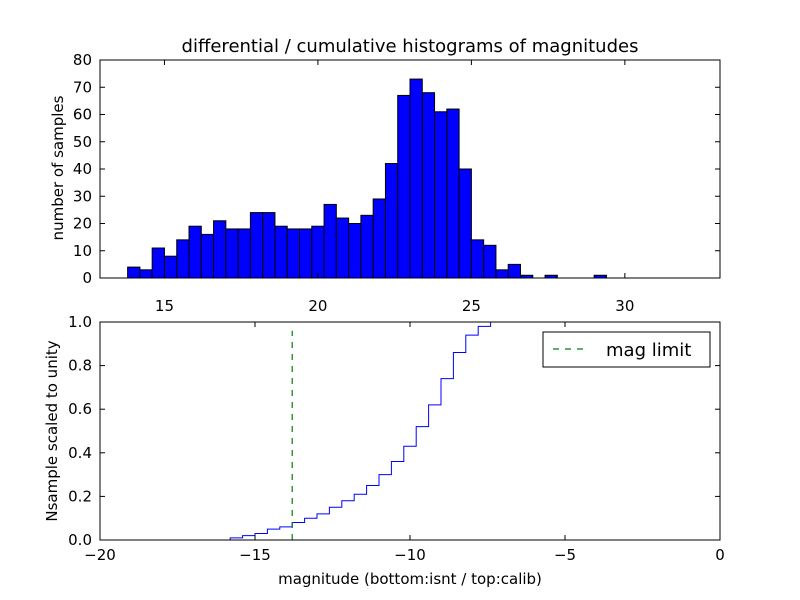 This screenshot has width=800, height=600. What do you see at coordinates (100, 555) in the screenshot?
I see `x-tick-label: −20` at bounding box center [100, 555].